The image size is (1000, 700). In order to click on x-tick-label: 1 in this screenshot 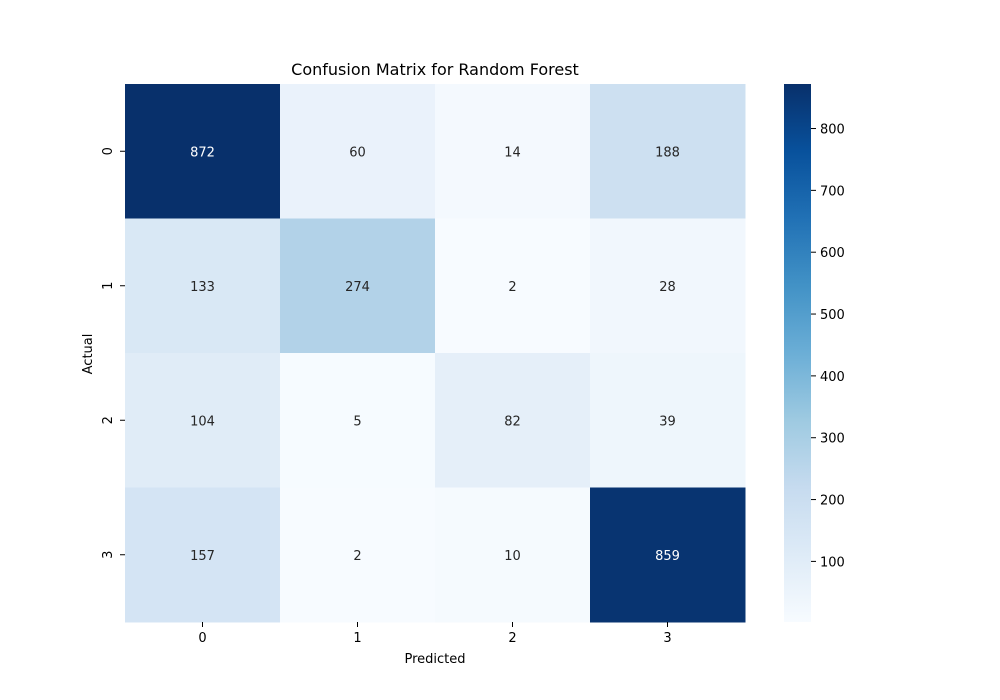, I will do `click(357, 638)`.